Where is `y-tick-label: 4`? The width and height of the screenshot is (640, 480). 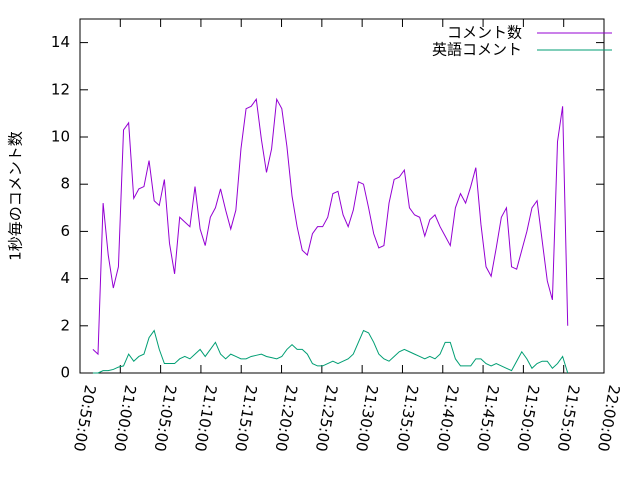 y-tick-label: 4 is located at coordinates (65, 278).